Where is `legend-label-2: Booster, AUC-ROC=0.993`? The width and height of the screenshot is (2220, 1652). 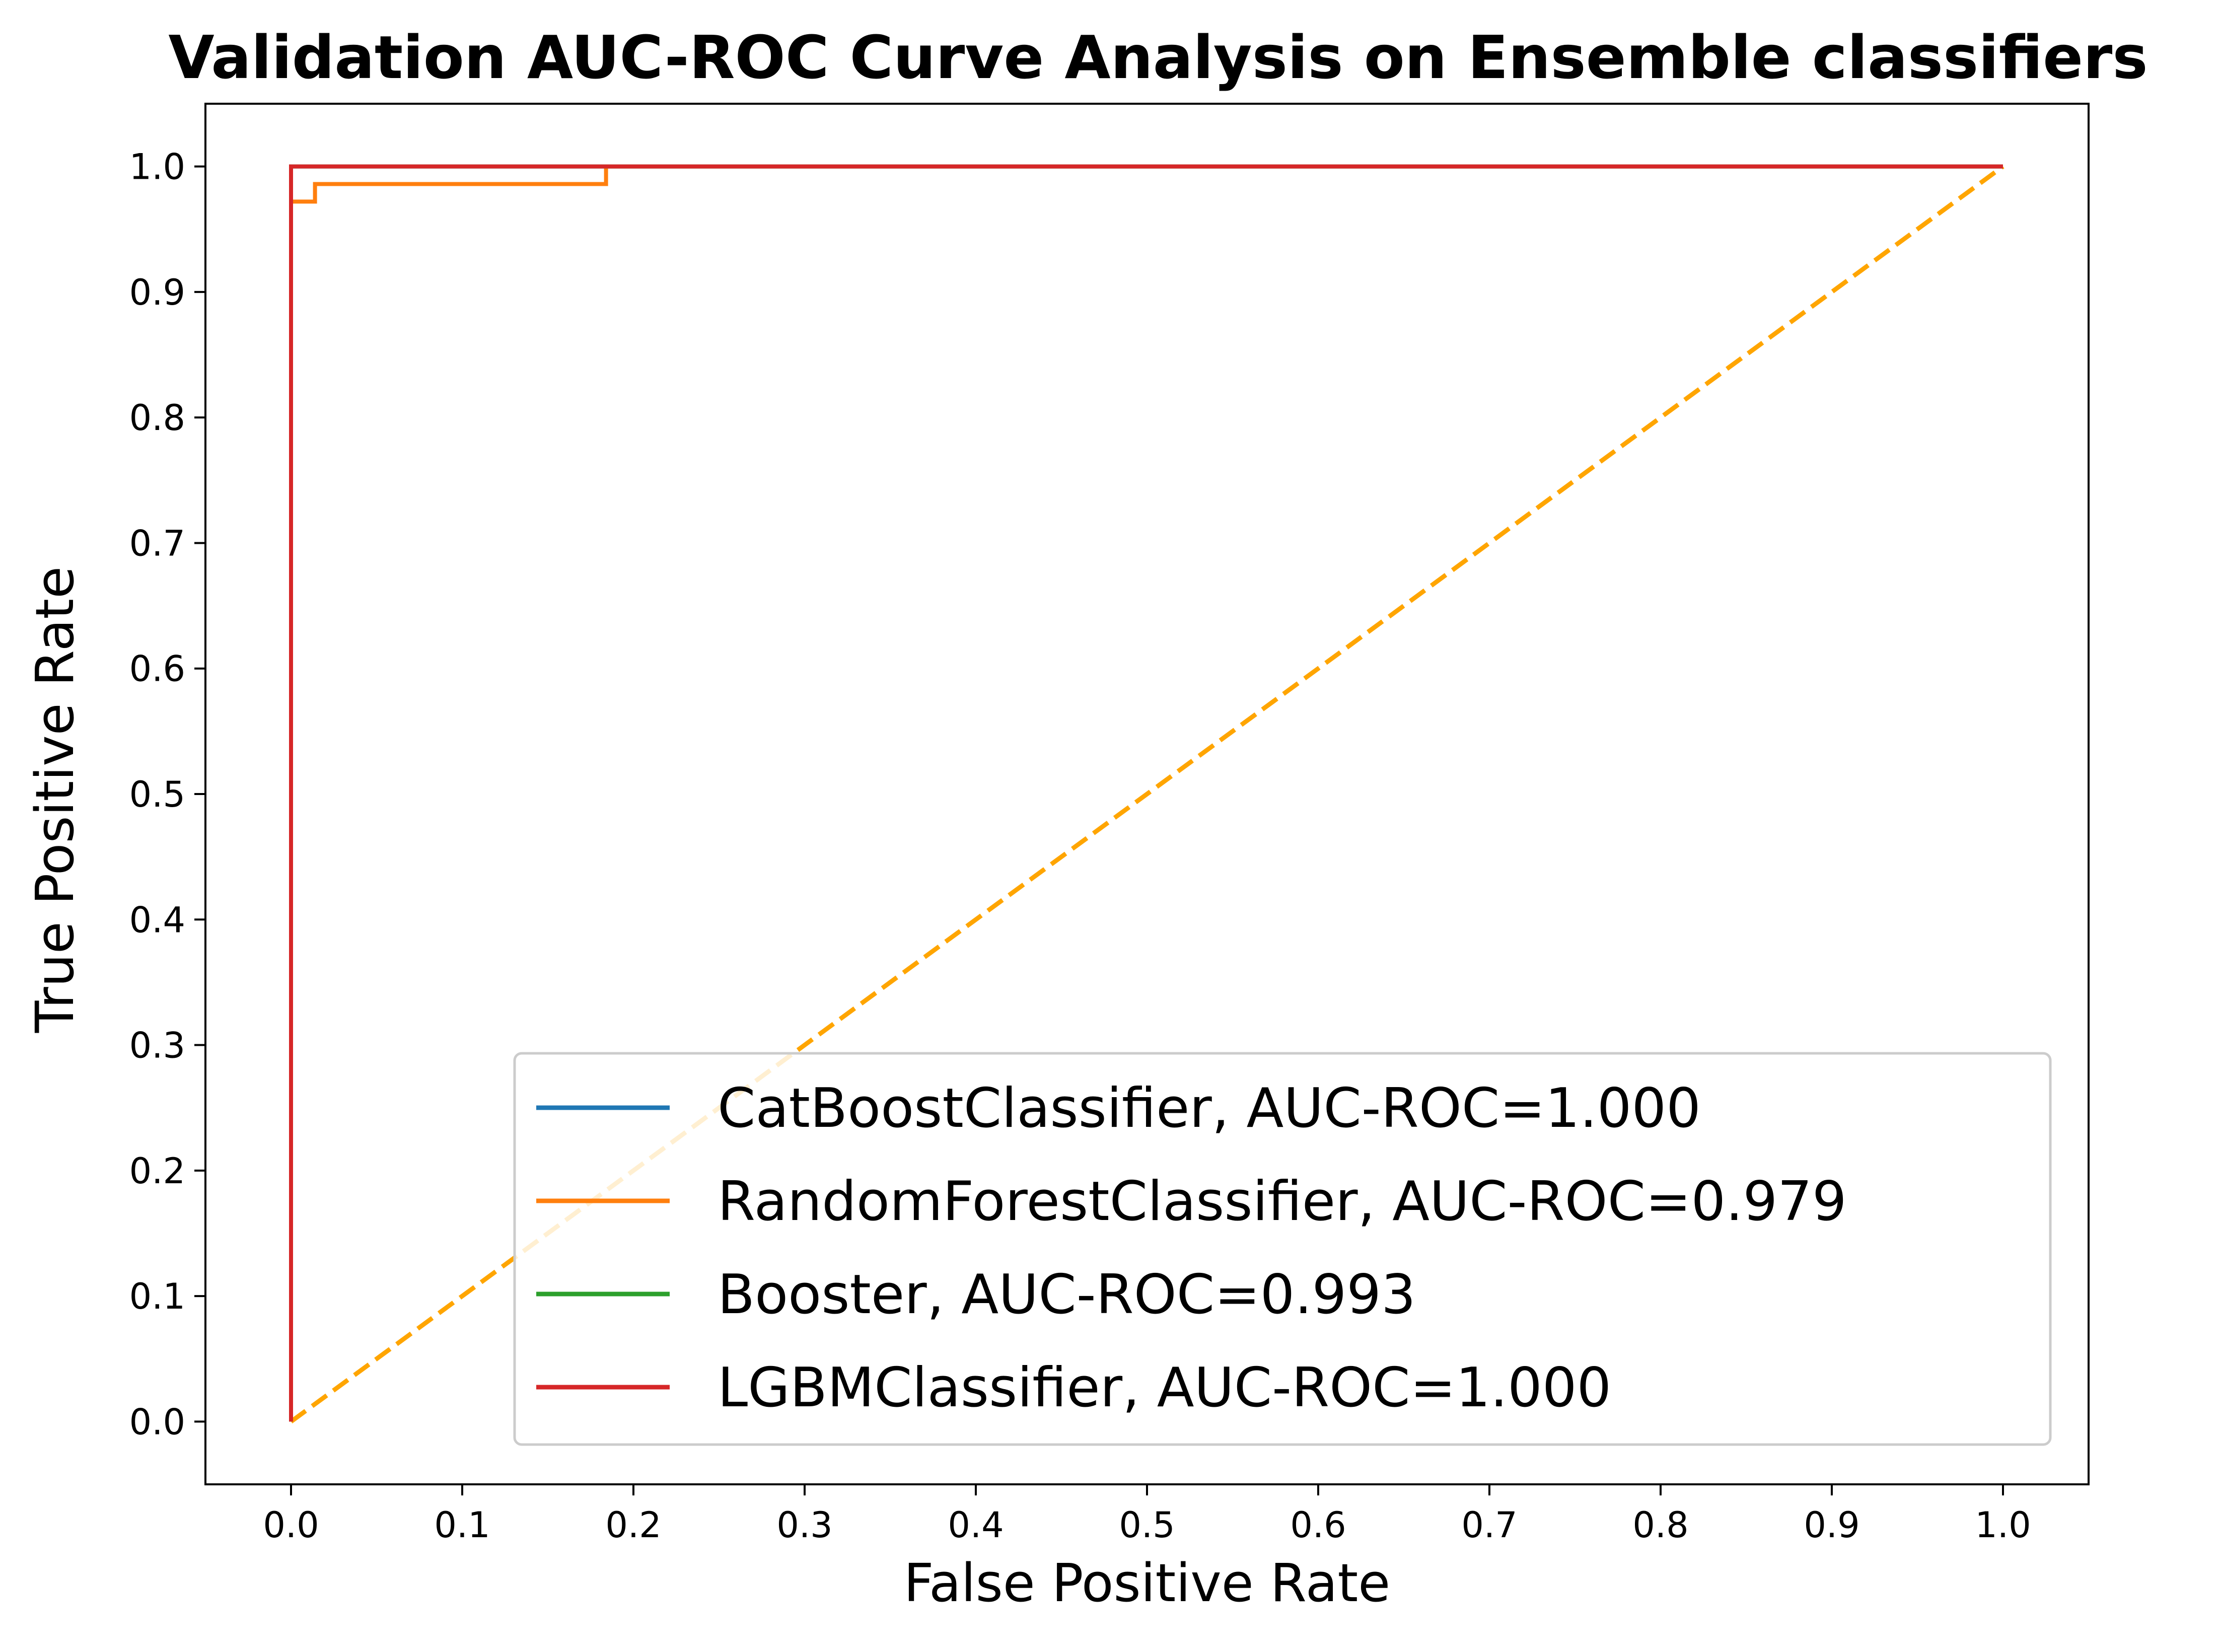
legend-label-2: Booster, AUC-ROC=0.993 is located at coordinates (1067, 1294).